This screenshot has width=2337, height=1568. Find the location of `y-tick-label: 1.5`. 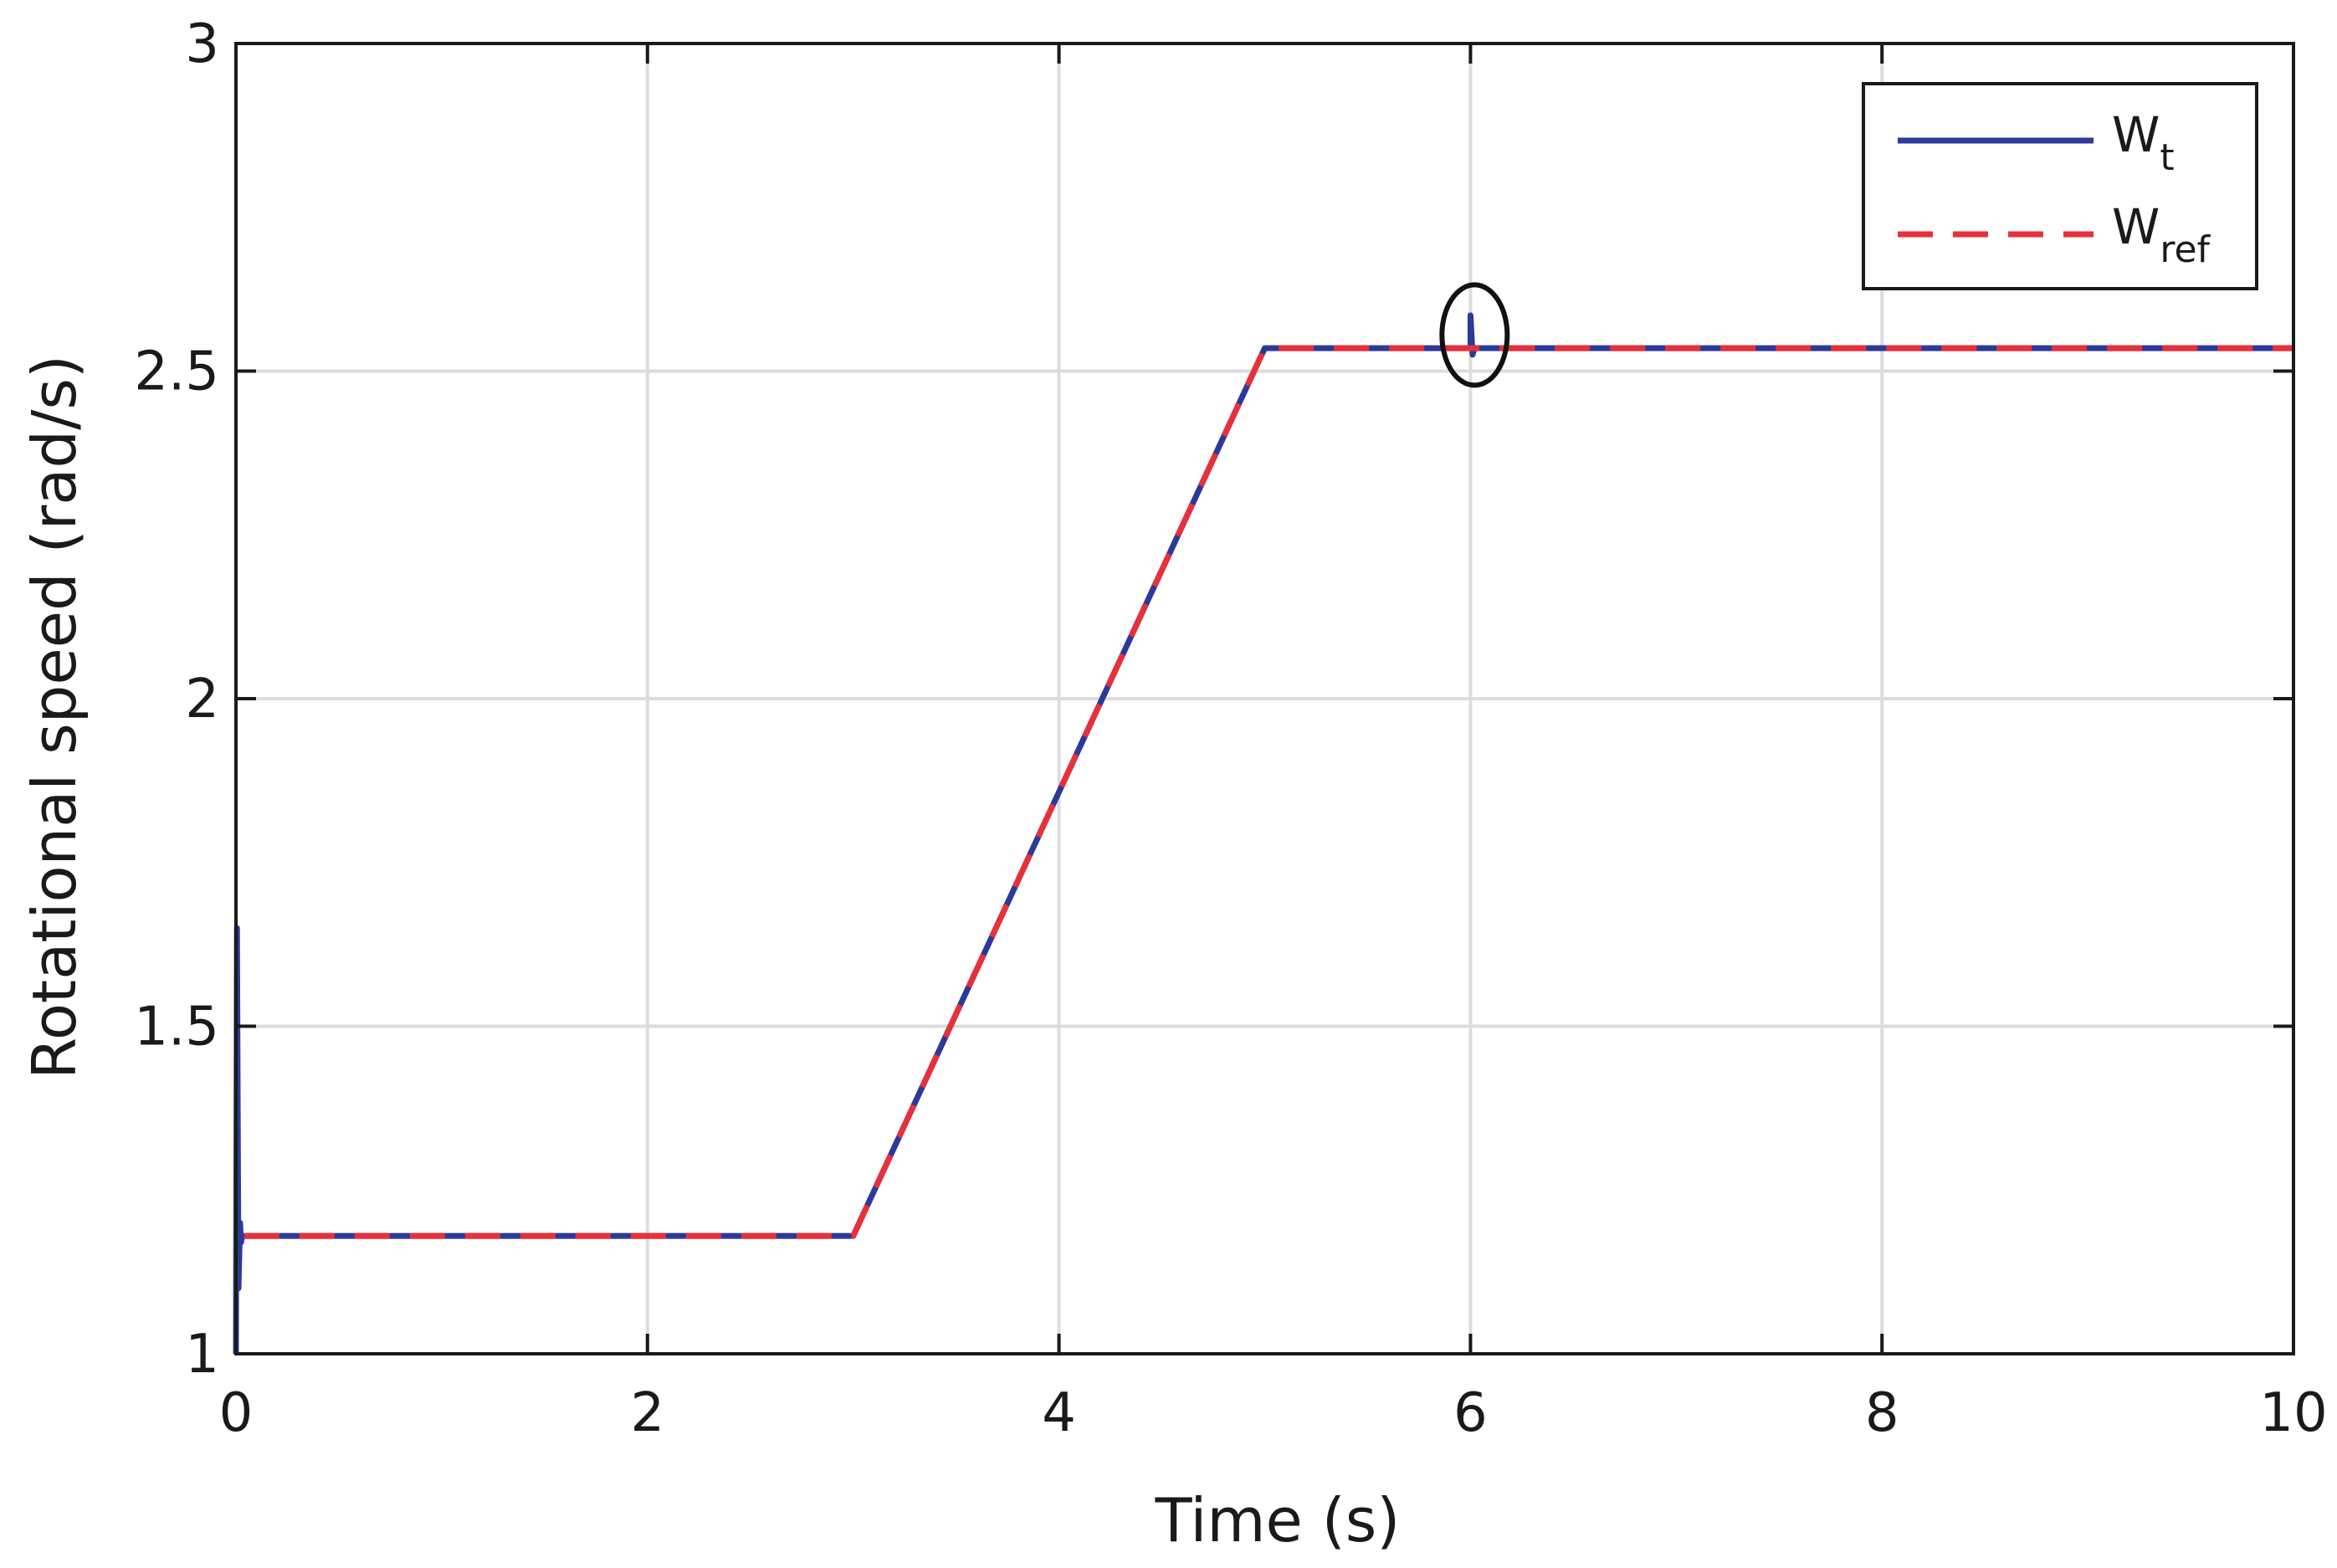

y-tick-label: 1.5 is located at coordinates (176, 1027).